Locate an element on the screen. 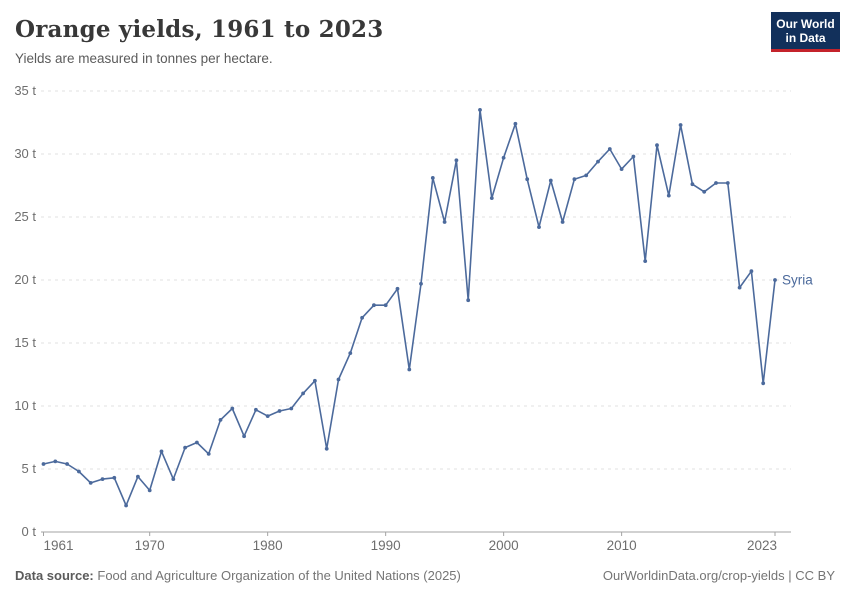 The width and height of the screenshot is (850, 600). y-tick-label: 25 t is located at coordinates (25, 216).